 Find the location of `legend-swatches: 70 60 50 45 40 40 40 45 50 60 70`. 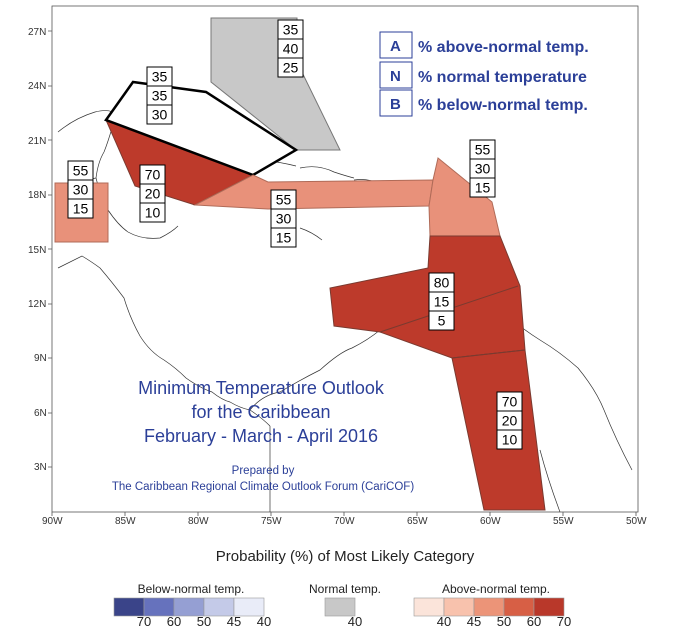

legend-swatches: 70 60 50 45 40 40 40 45 50 60 70 is located at coordinates (342, 613).